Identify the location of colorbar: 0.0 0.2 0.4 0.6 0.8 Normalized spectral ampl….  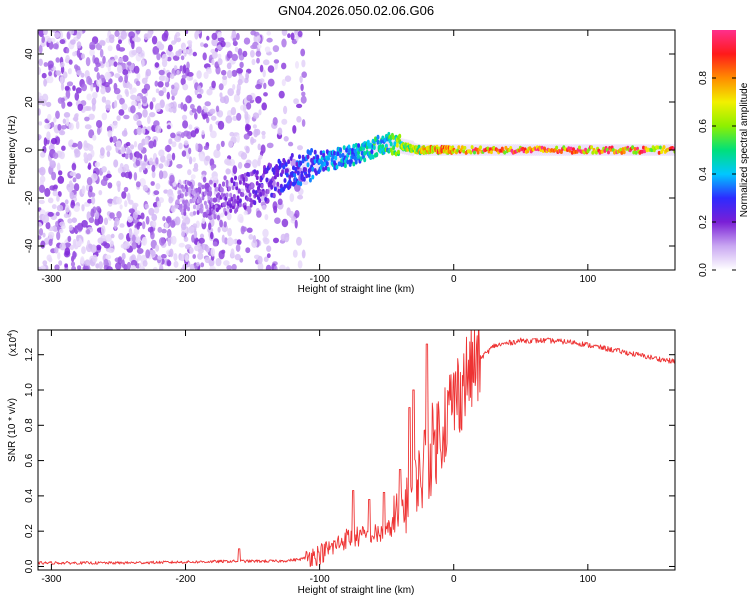
(724, 153).